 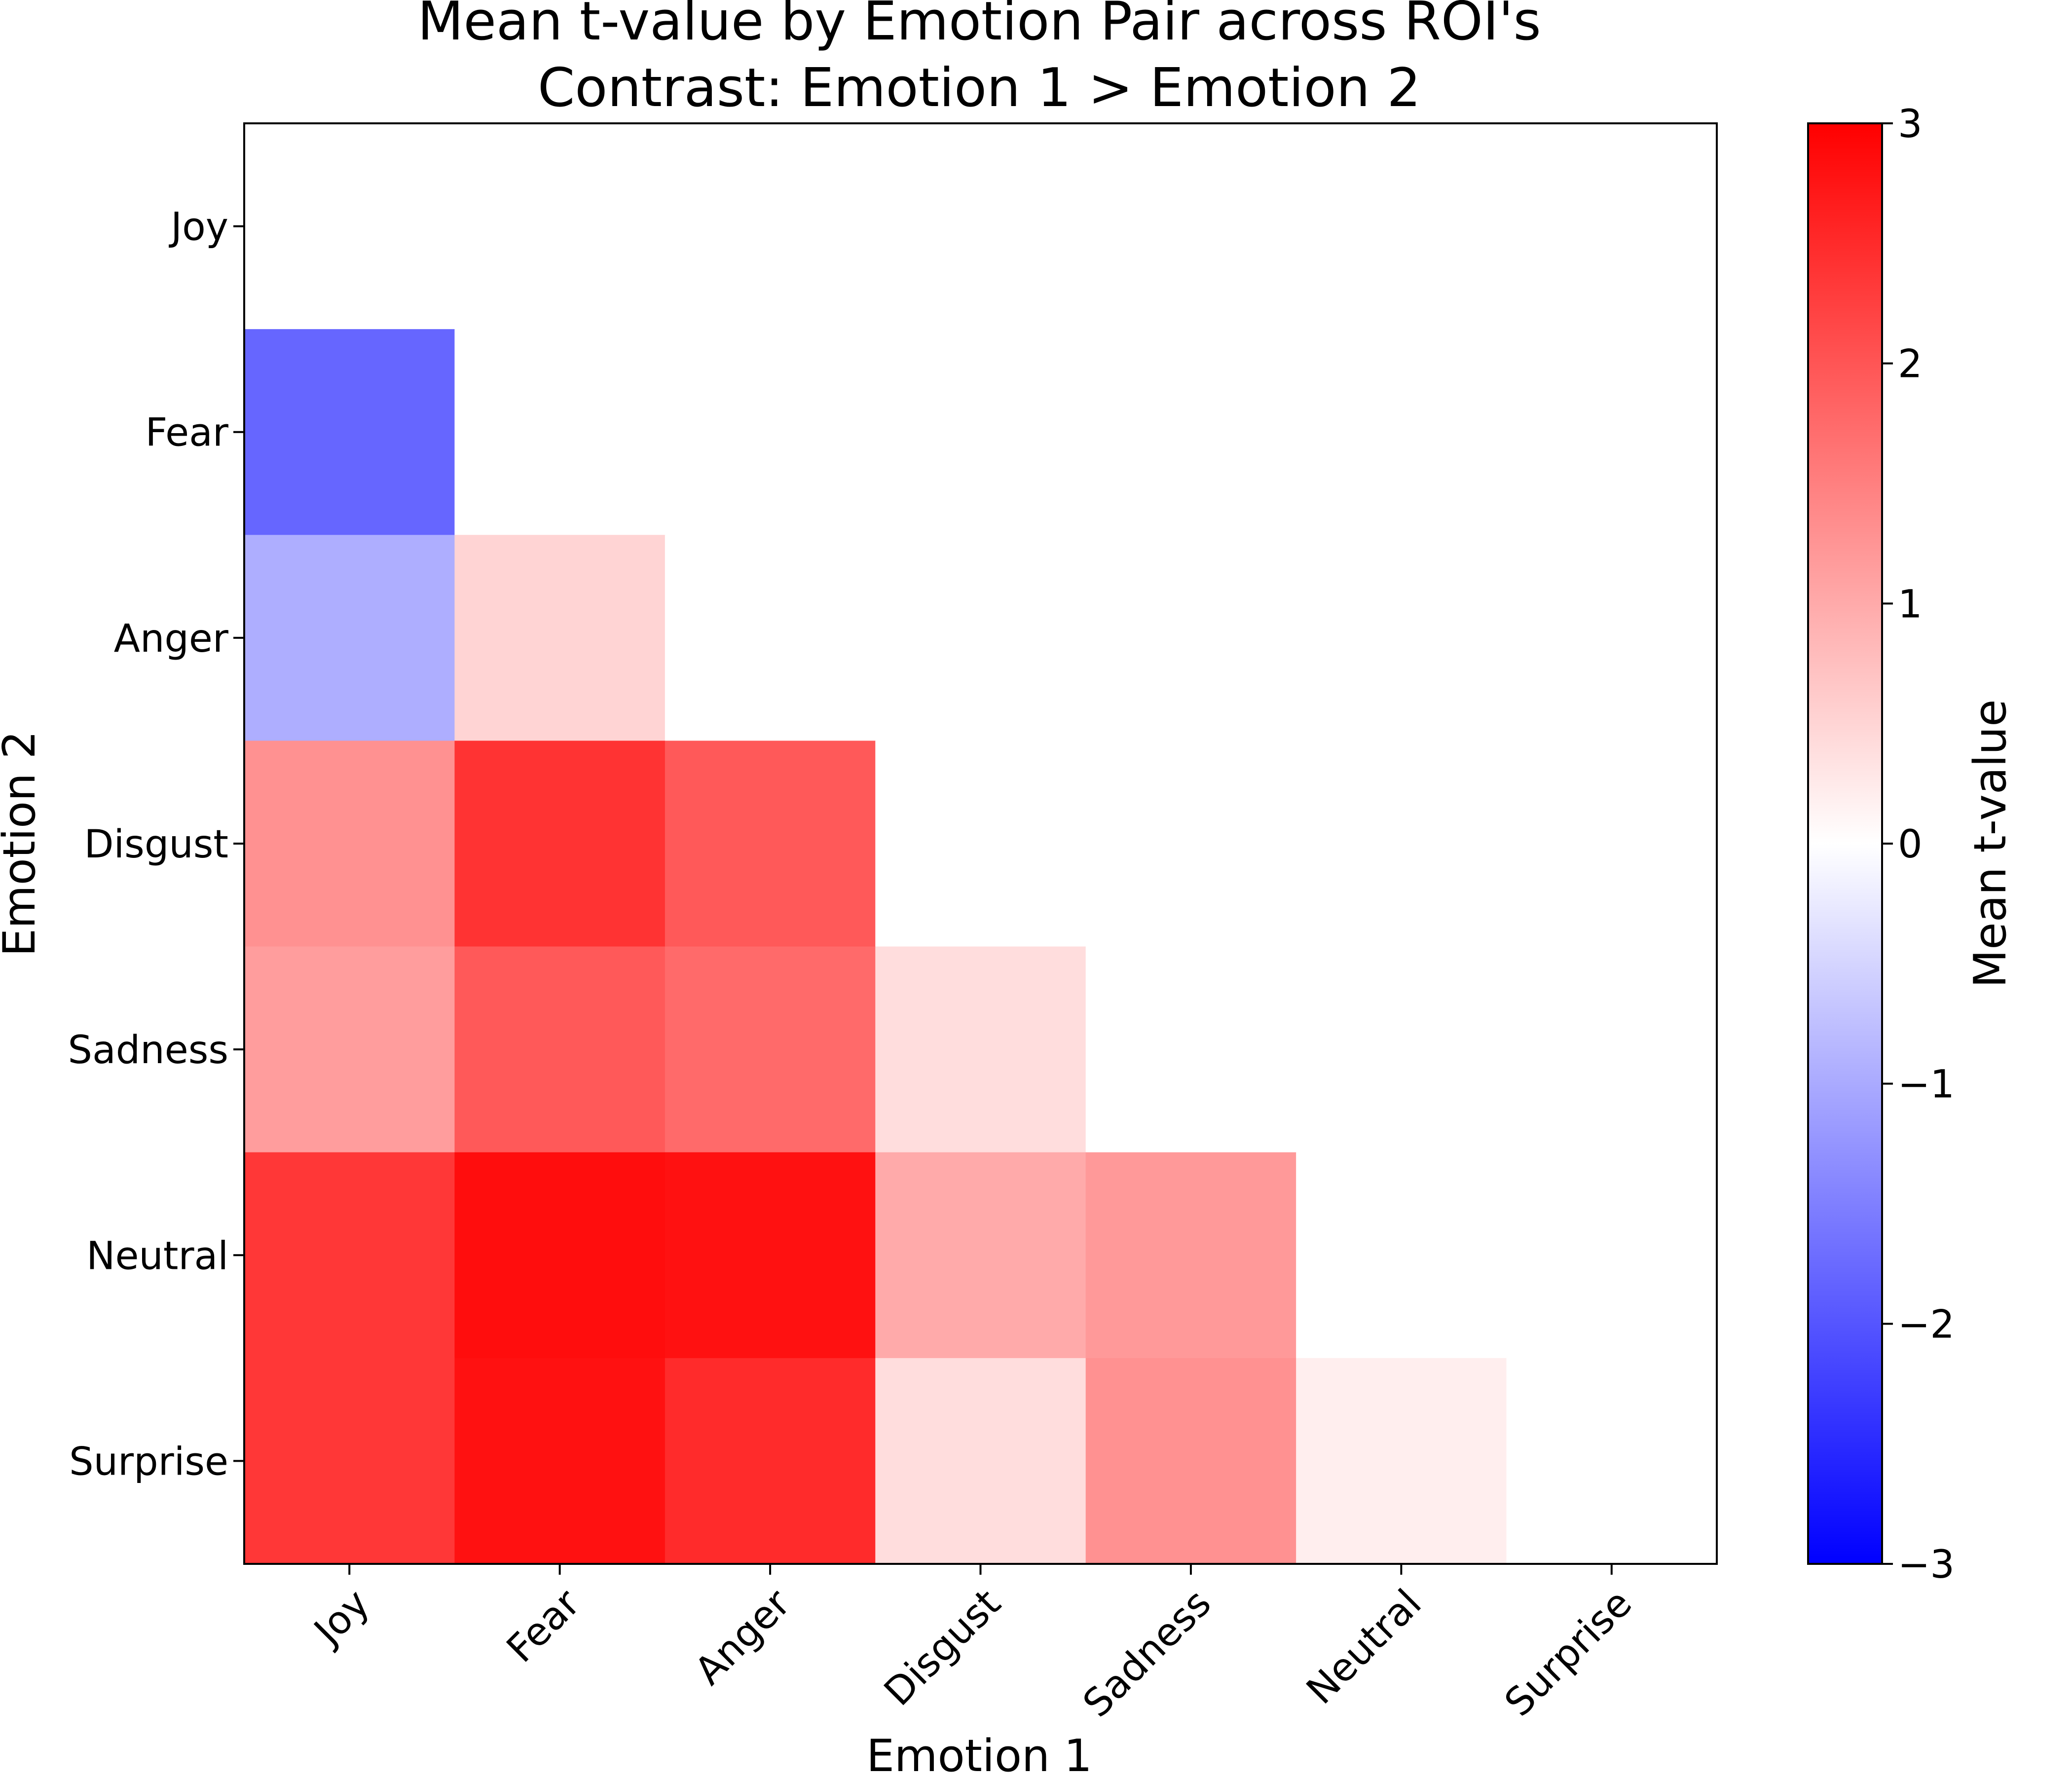 What do you see at coordinates (980, 88) in the screenshot?
I see `chart-title-line2: Contrast: Emotion 1 > Emotion 2` at bounding box center [980, 88].